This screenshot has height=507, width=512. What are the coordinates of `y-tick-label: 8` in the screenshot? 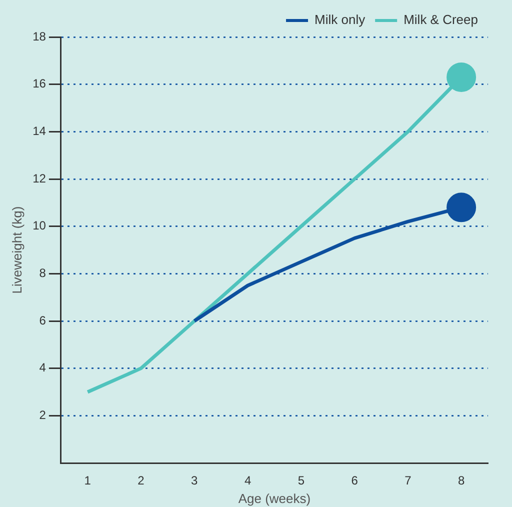 It's located at (42, 273).